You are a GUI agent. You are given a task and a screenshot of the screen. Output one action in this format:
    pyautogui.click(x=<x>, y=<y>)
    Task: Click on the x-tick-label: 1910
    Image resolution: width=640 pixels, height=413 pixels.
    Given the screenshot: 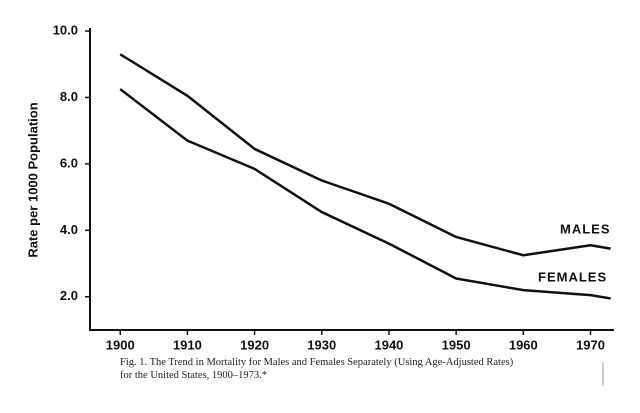 What is the action you would take?
    pyautogui.click(x=187, y=344)
    